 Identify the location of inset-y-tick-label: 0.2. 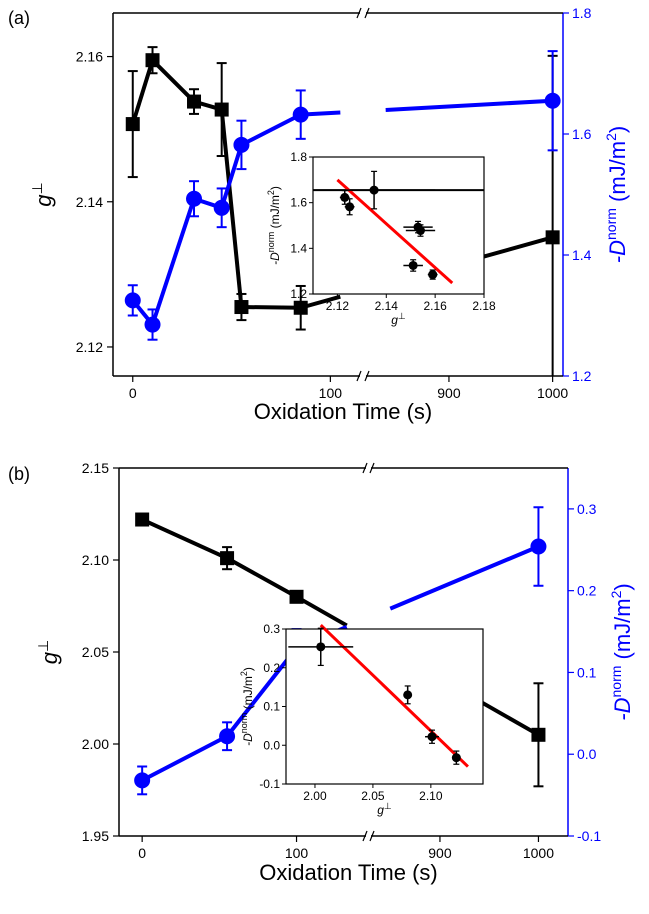
(271, 668).